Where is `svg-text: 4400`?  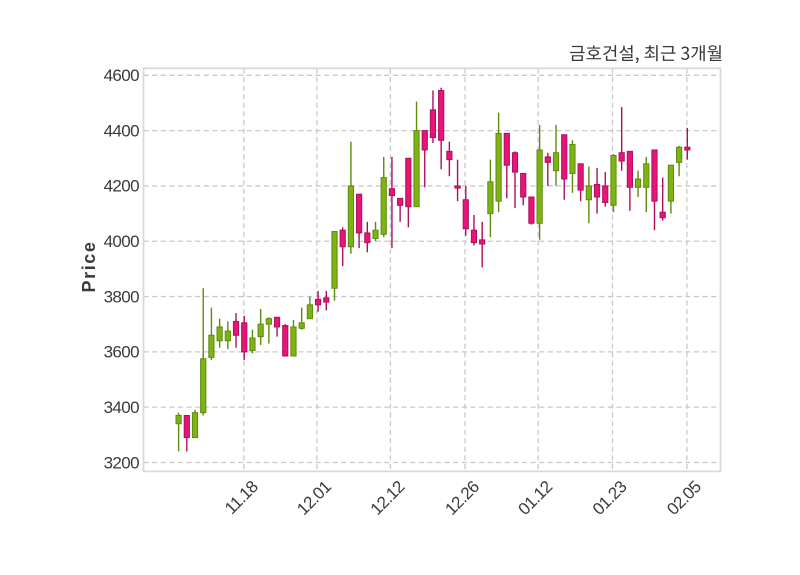 svg-text: 4400 is located at coordinates (122, 130).